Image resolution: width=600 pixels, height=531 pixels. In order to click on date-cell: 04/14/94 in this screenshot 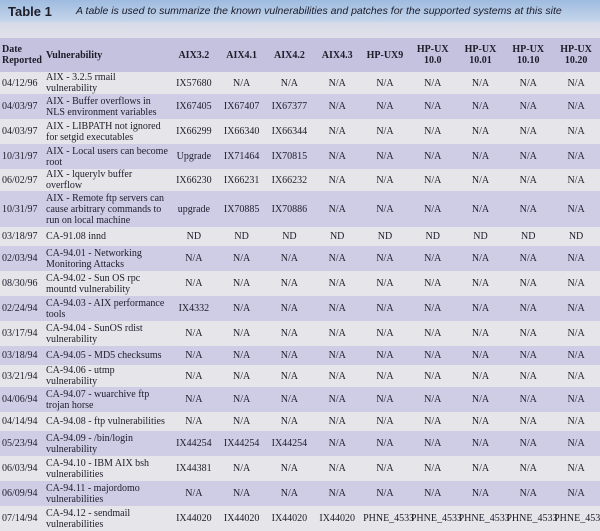, I will do `click(22, 421)`.